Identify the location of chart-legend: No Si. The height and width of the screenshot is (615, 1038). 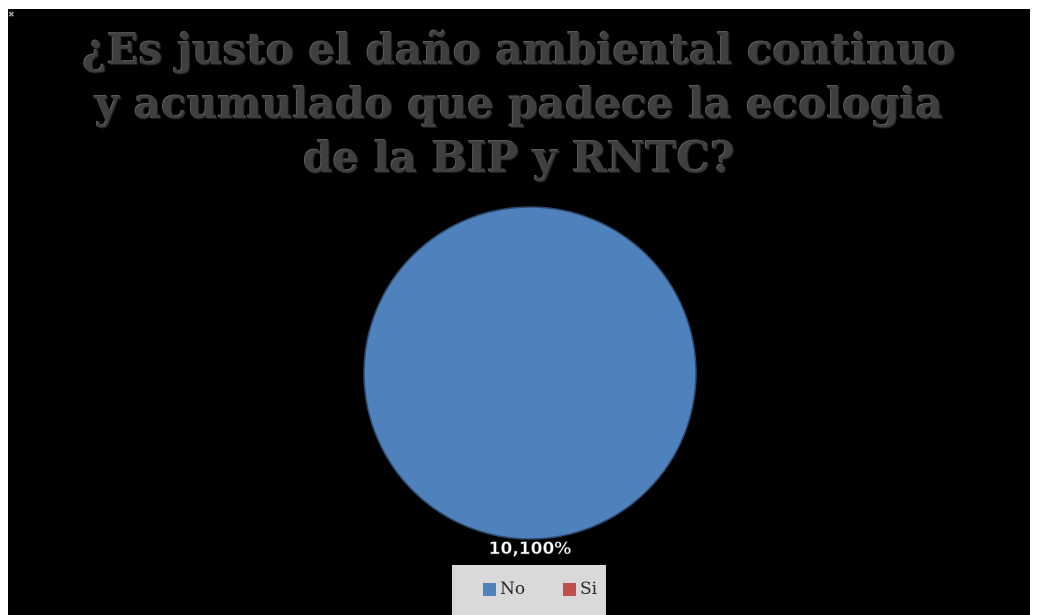
(529, 590).